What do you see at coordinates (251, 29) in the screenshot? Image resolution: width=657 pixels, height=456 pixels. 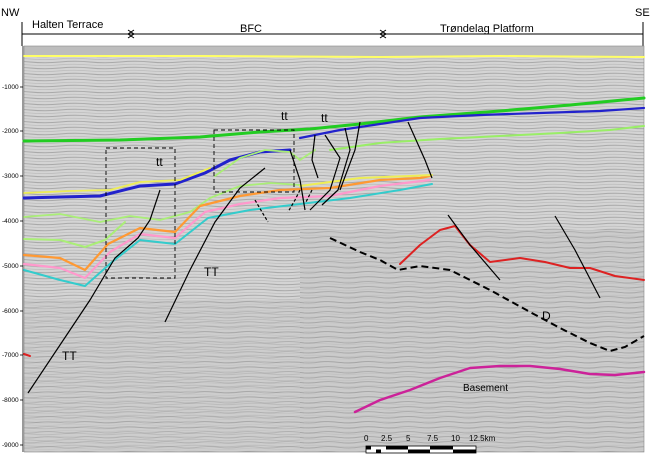 I see `domain-label-bfc: BFC` at bounding box center [251, 29].